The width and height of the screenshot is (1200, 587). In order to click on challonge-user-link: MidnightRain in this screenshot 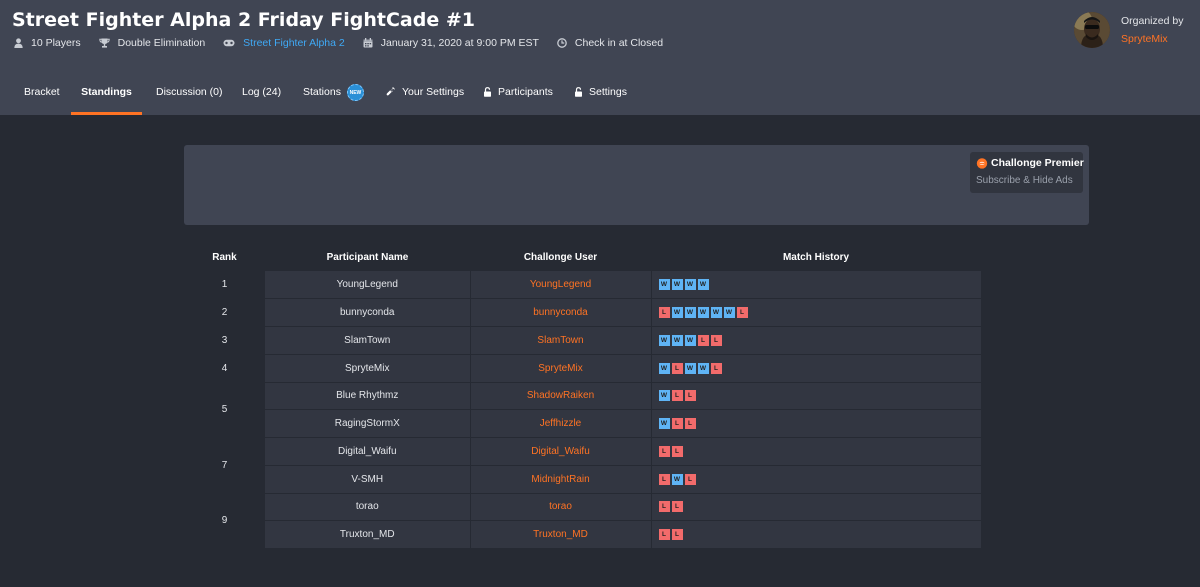, I will do `click(561, 479)`.